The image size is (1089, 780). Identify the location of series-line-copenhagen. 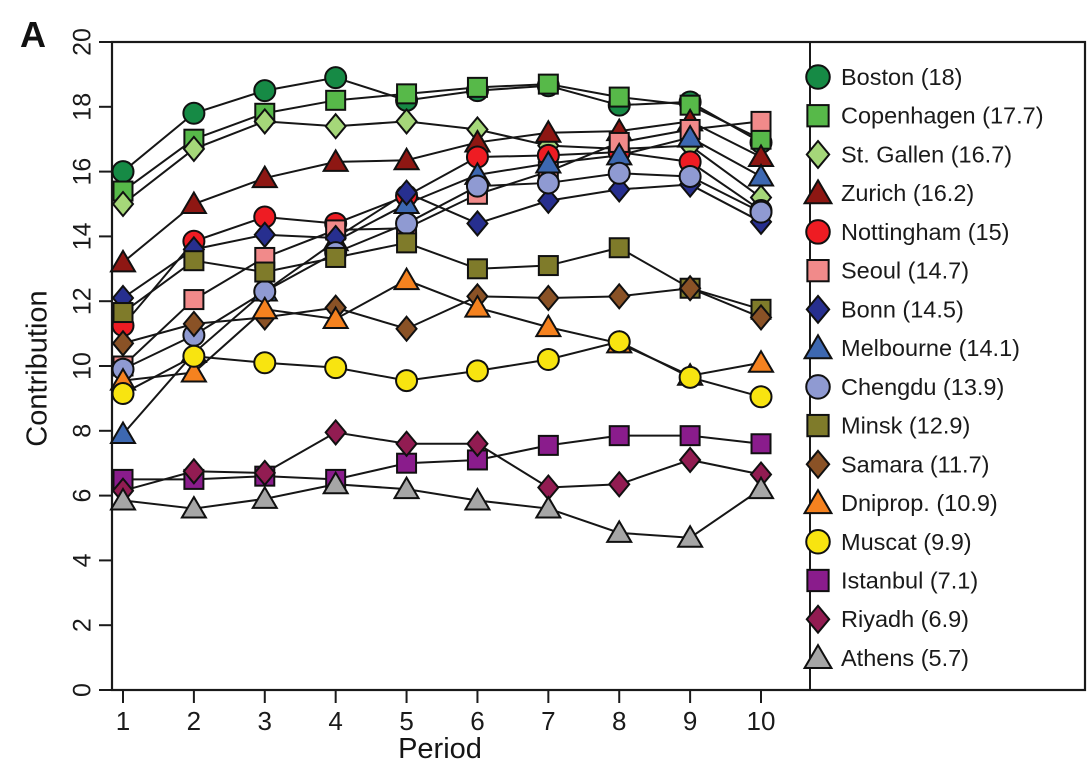
(442, 137).